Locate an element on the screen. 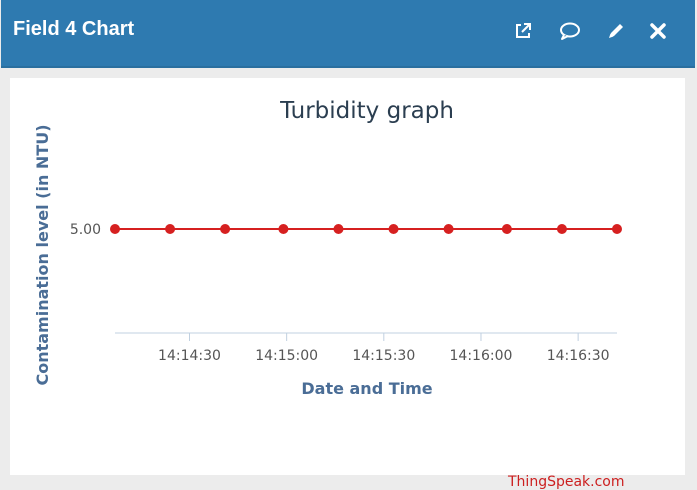 The image size is (697, 490). x-tick-label: 14:15:30 is located at coordinates (383, 356).